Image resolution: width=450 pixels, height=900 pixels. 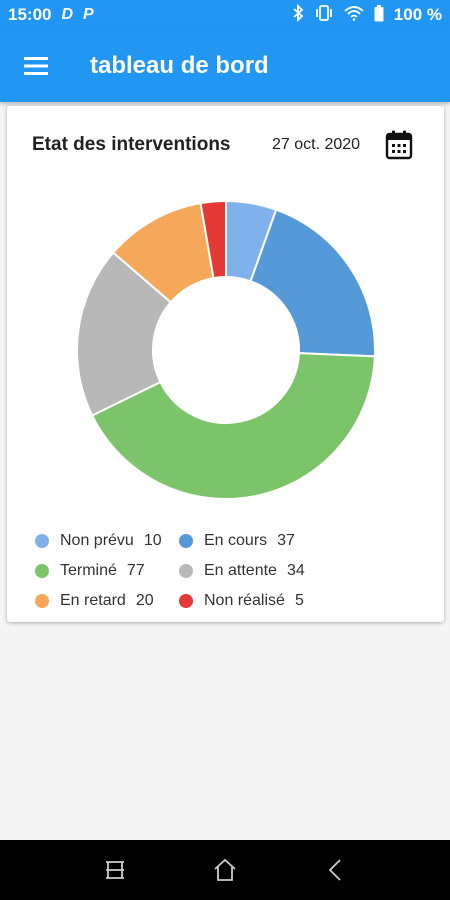 I want to click on card-date: 27 oct. 2020, so click(x=316, y=144).